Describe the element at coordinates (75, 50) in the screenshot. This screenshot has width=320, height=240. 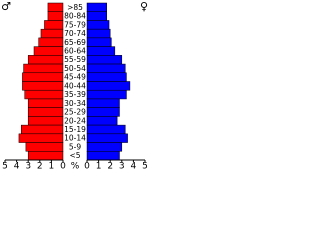
I see `category-label: 60-64` at that location.